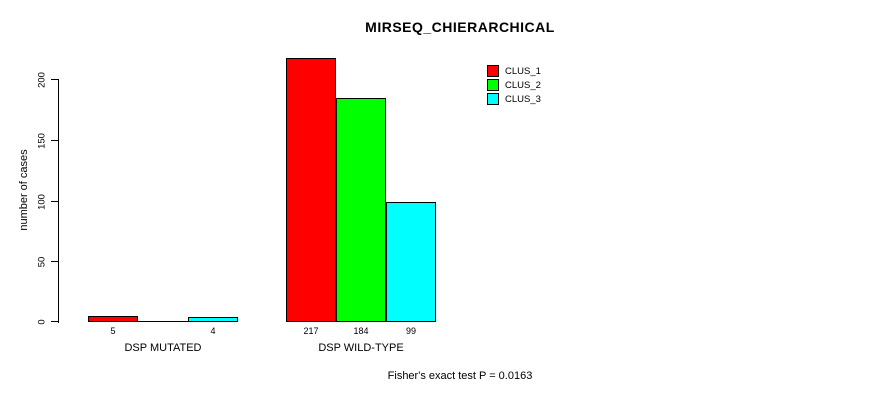  What do you see at coordinates (361, 331) in the screenshot?
I see `bar-value-label: 184` at bounding box center [361, 331].